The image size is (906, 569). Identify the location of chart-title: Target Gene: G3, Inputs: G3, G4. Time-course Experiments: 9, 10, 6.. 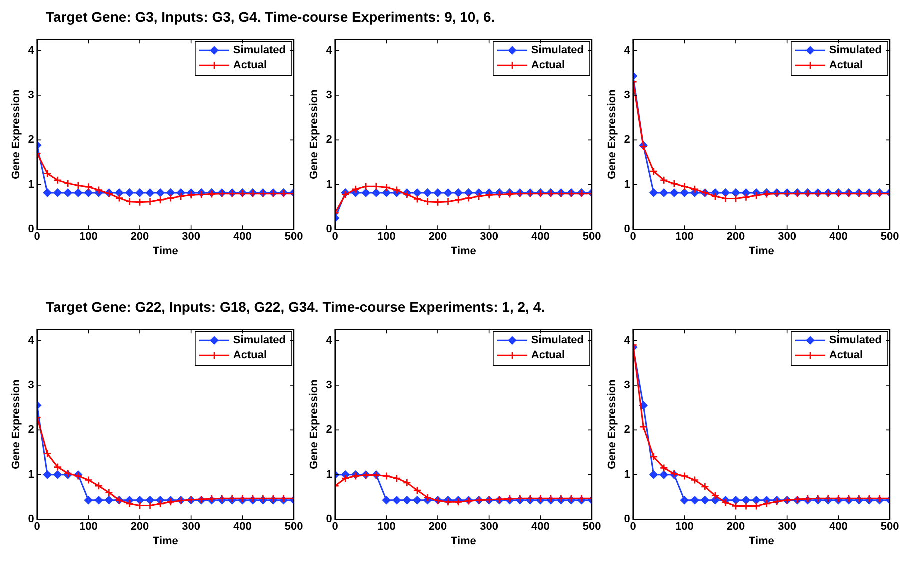
(270, 17).